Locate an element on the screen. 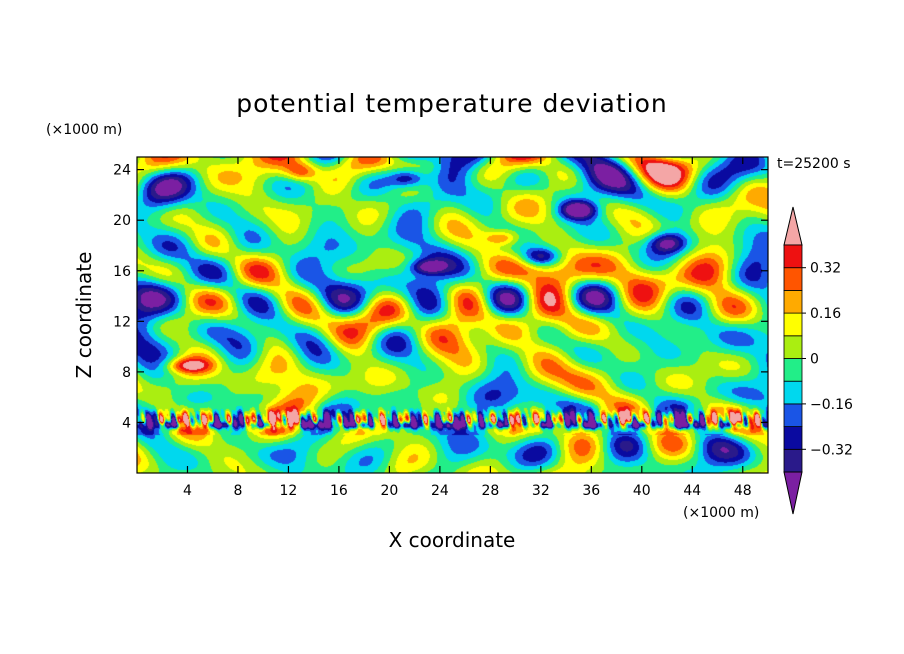  x-tick-label: 40 is located at coordinates (642, 491).